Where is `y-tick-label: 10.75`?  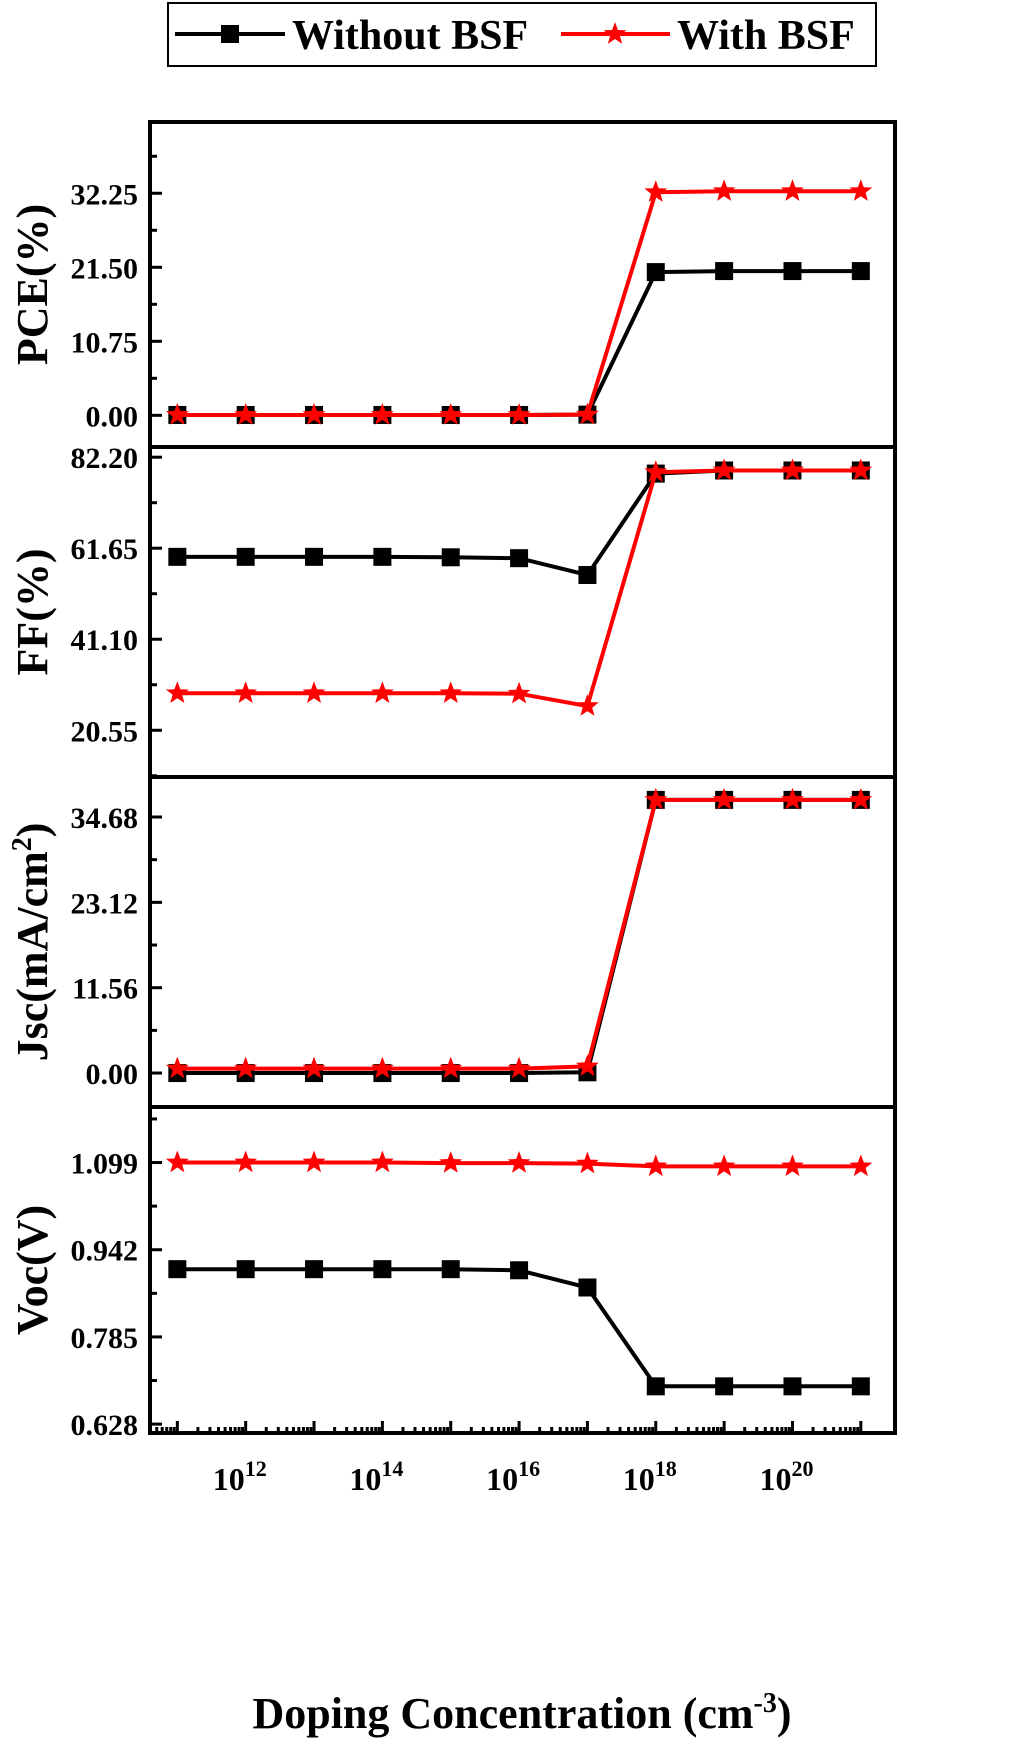
y-tick-label: 10.75 is located at coordinates (105, 342).